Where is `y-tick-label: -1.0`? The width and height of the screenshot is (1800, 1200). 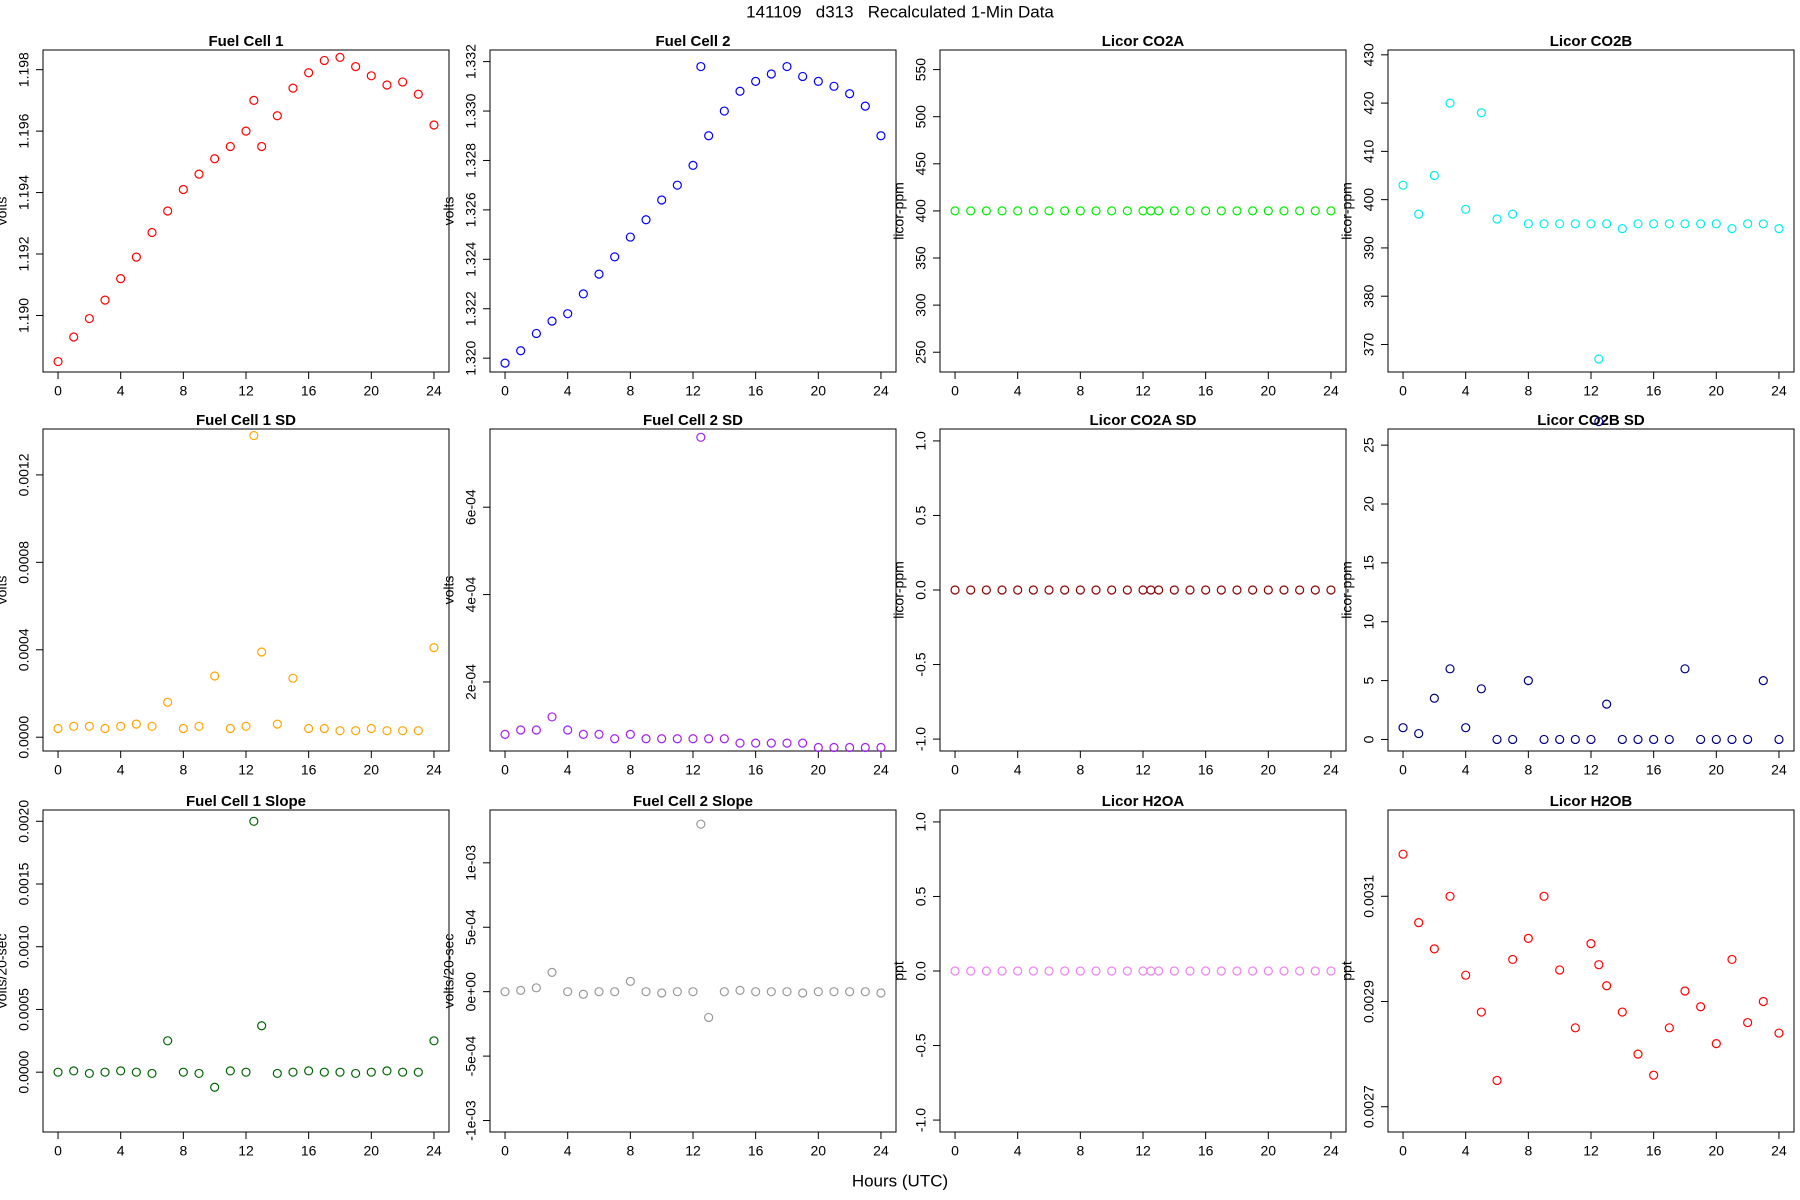 y-tick-label: -1.0 is located at coordinates (921, 739).